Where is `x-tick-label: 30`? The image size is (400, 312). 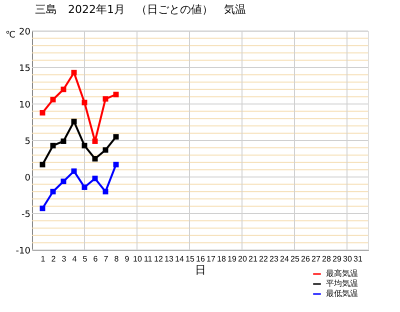
x-tick-label: 30 is located at coordinates (347, 259).